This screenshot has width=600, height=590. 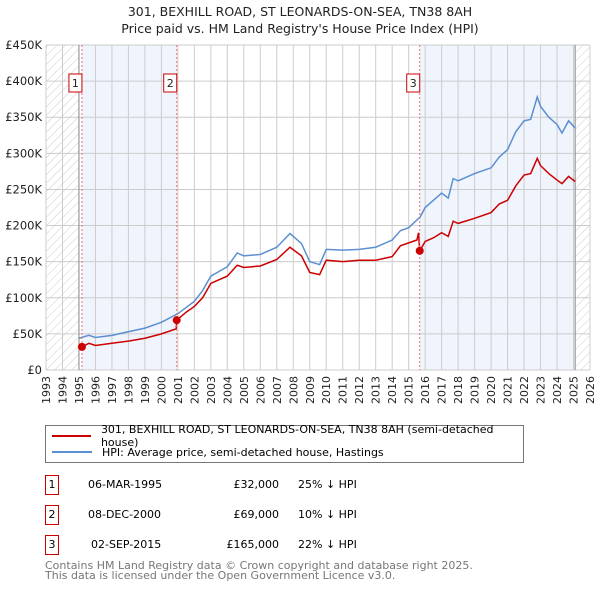 I want to click on x-tick-label: 2004, so click(x=227, y=390).